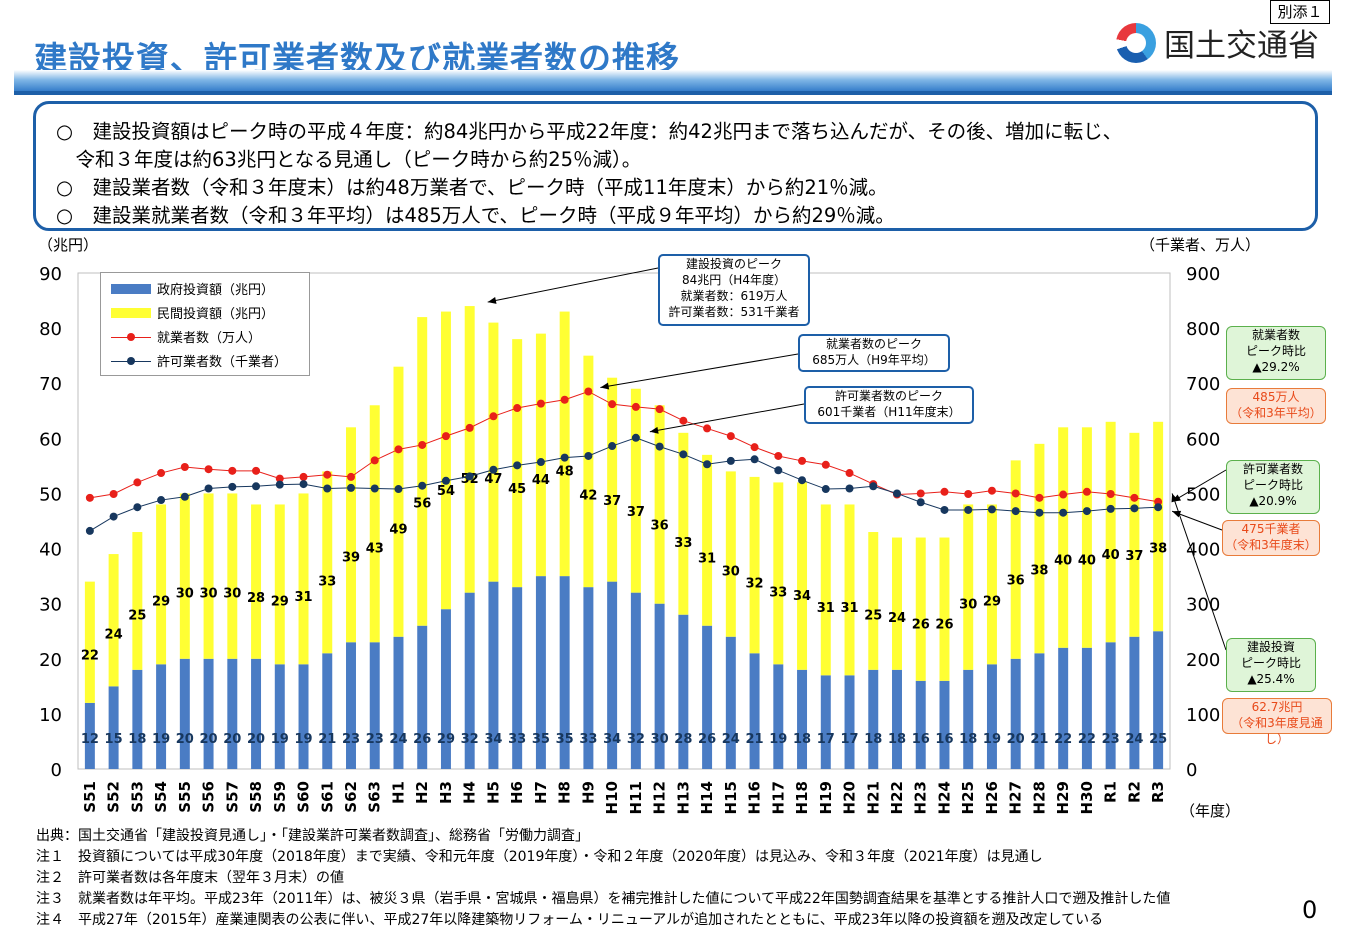 This screenshot has width=1346, height=938. Describe the element at coordinates (660, 797) in the screenshot. I see `x-tick-label: H12` at that location.